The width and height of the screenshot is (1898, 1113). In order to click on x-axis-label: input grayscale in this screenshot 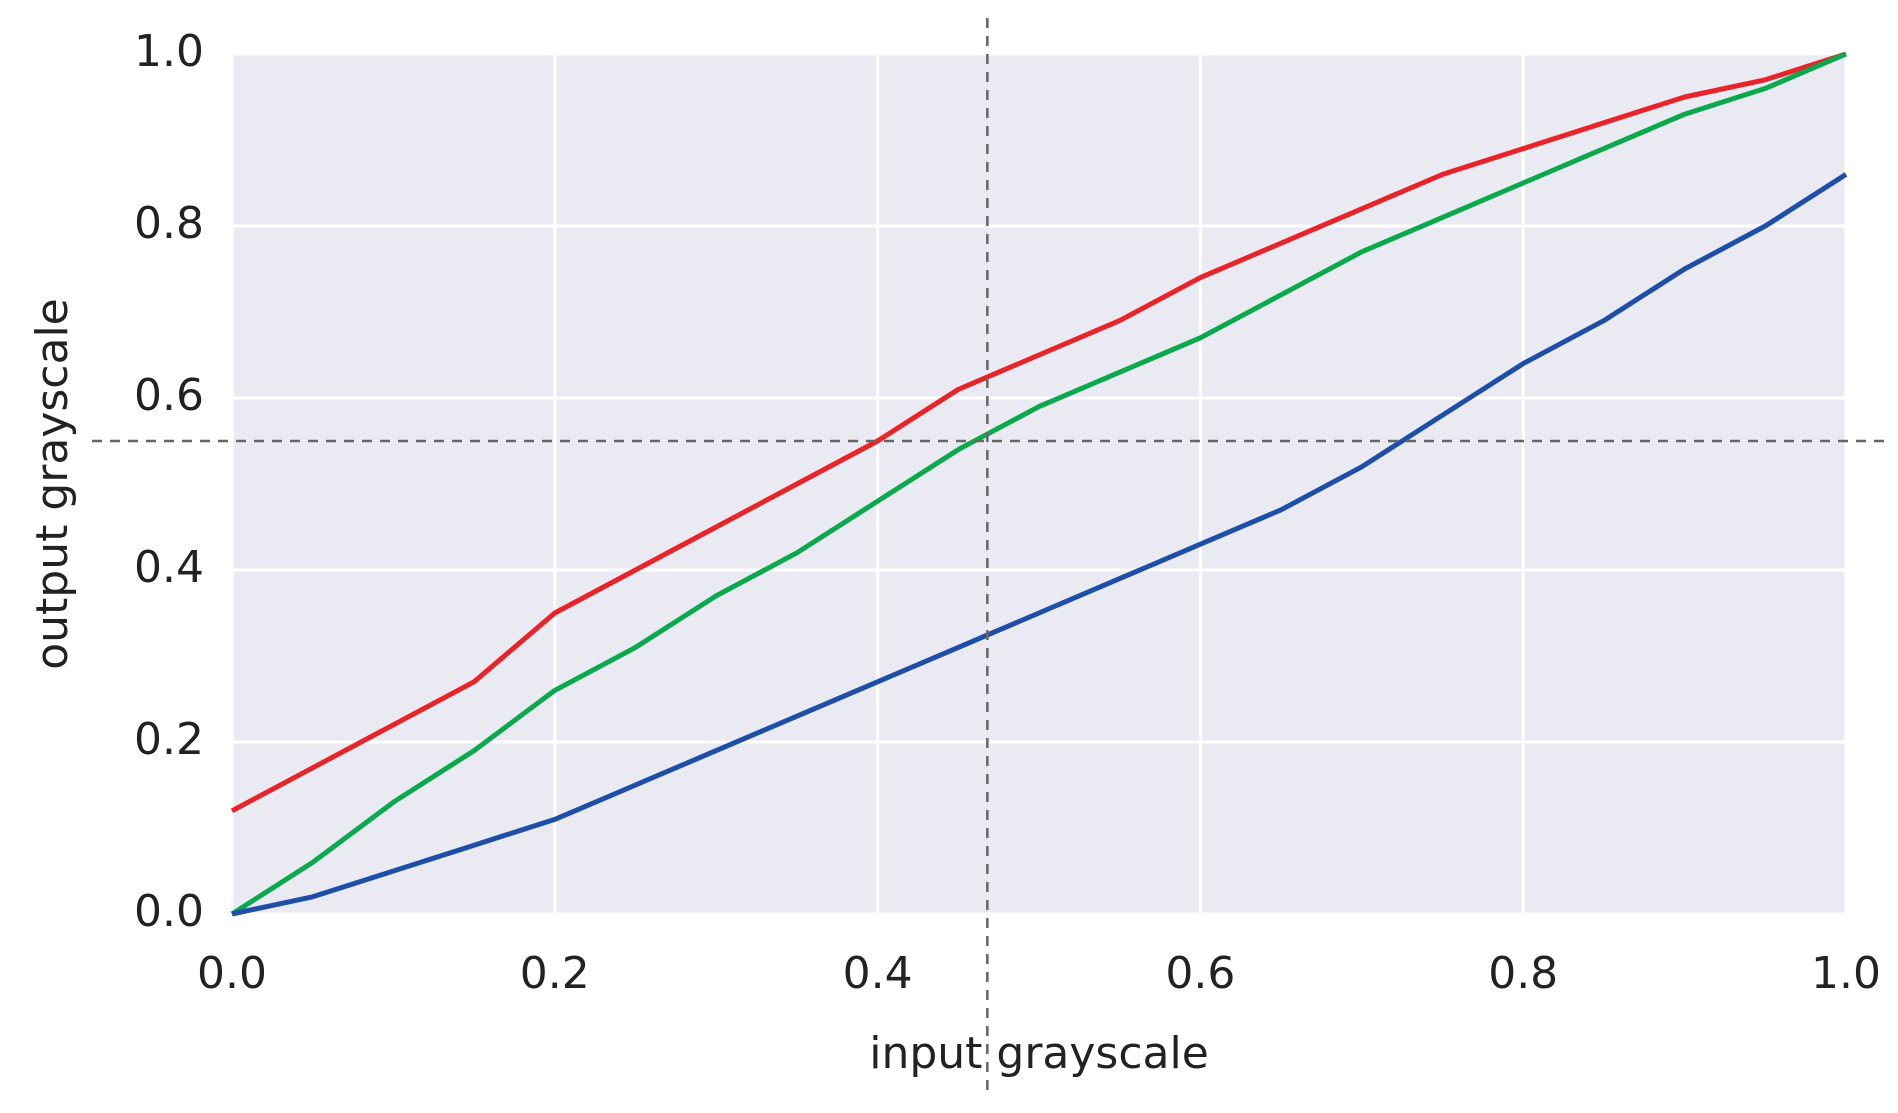, I will do `click(1039, 1053)`.